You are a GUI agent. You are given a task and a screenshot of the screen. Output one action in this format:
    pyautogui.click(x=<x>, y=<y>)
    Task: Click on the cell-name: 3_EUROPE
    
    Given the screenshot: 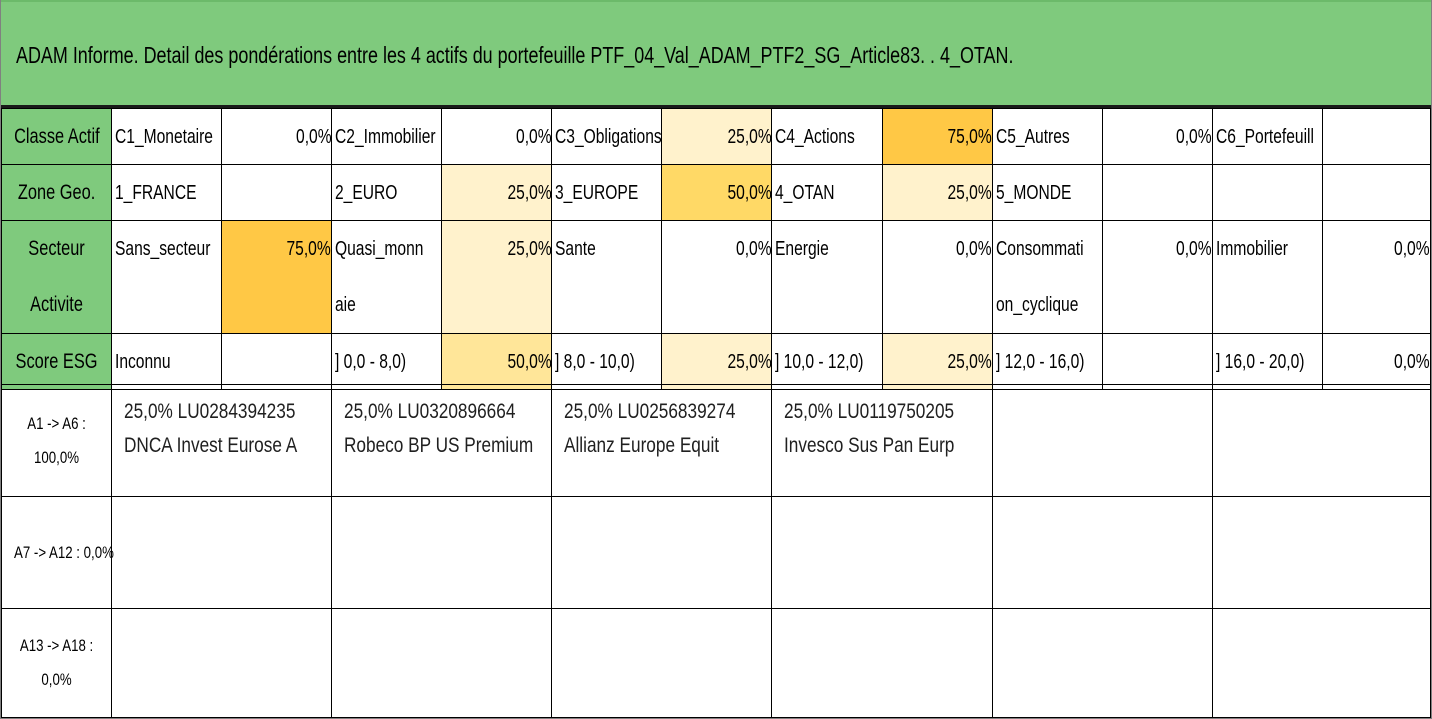 What is the action you would take?
    pyautogui.click(x=607, y=192)
    